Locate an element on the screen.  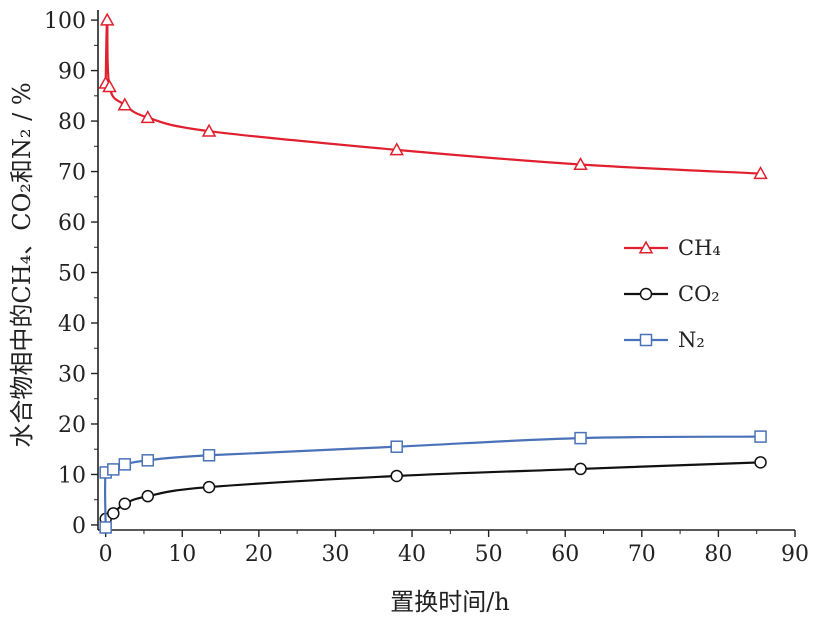
legend-label: N₂ is located at coordinates (691, 340).